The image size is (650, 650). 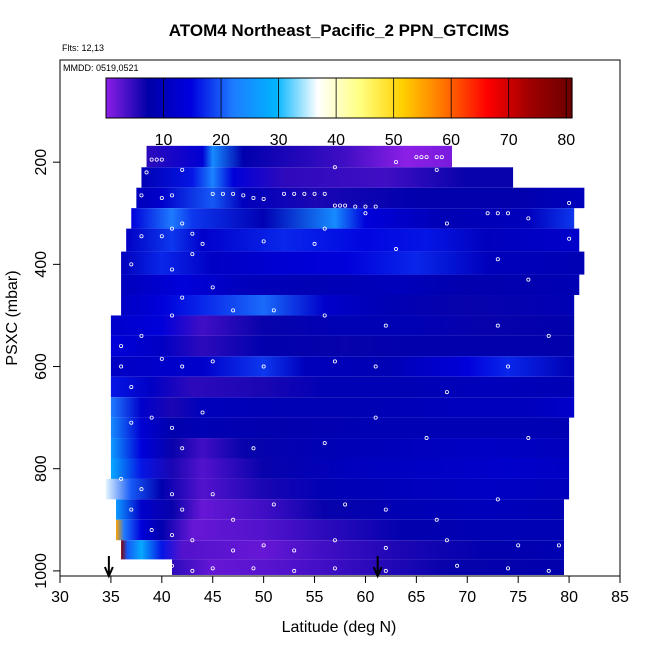 What do you see at coordinates (394, 140) in the screenshot?
I see `colorbar-tick-label: 50` at bounding box center [394, 140].